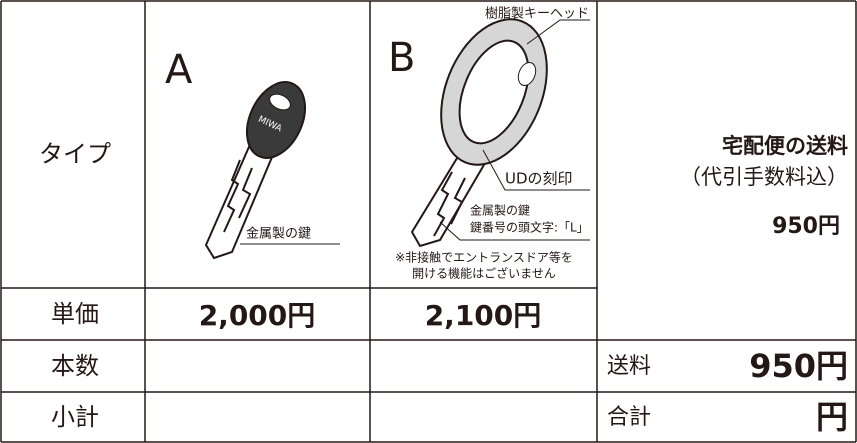  Describe the element at coordinates (75, 417) in the screenshot. I see `row-label: 小計` at that location.